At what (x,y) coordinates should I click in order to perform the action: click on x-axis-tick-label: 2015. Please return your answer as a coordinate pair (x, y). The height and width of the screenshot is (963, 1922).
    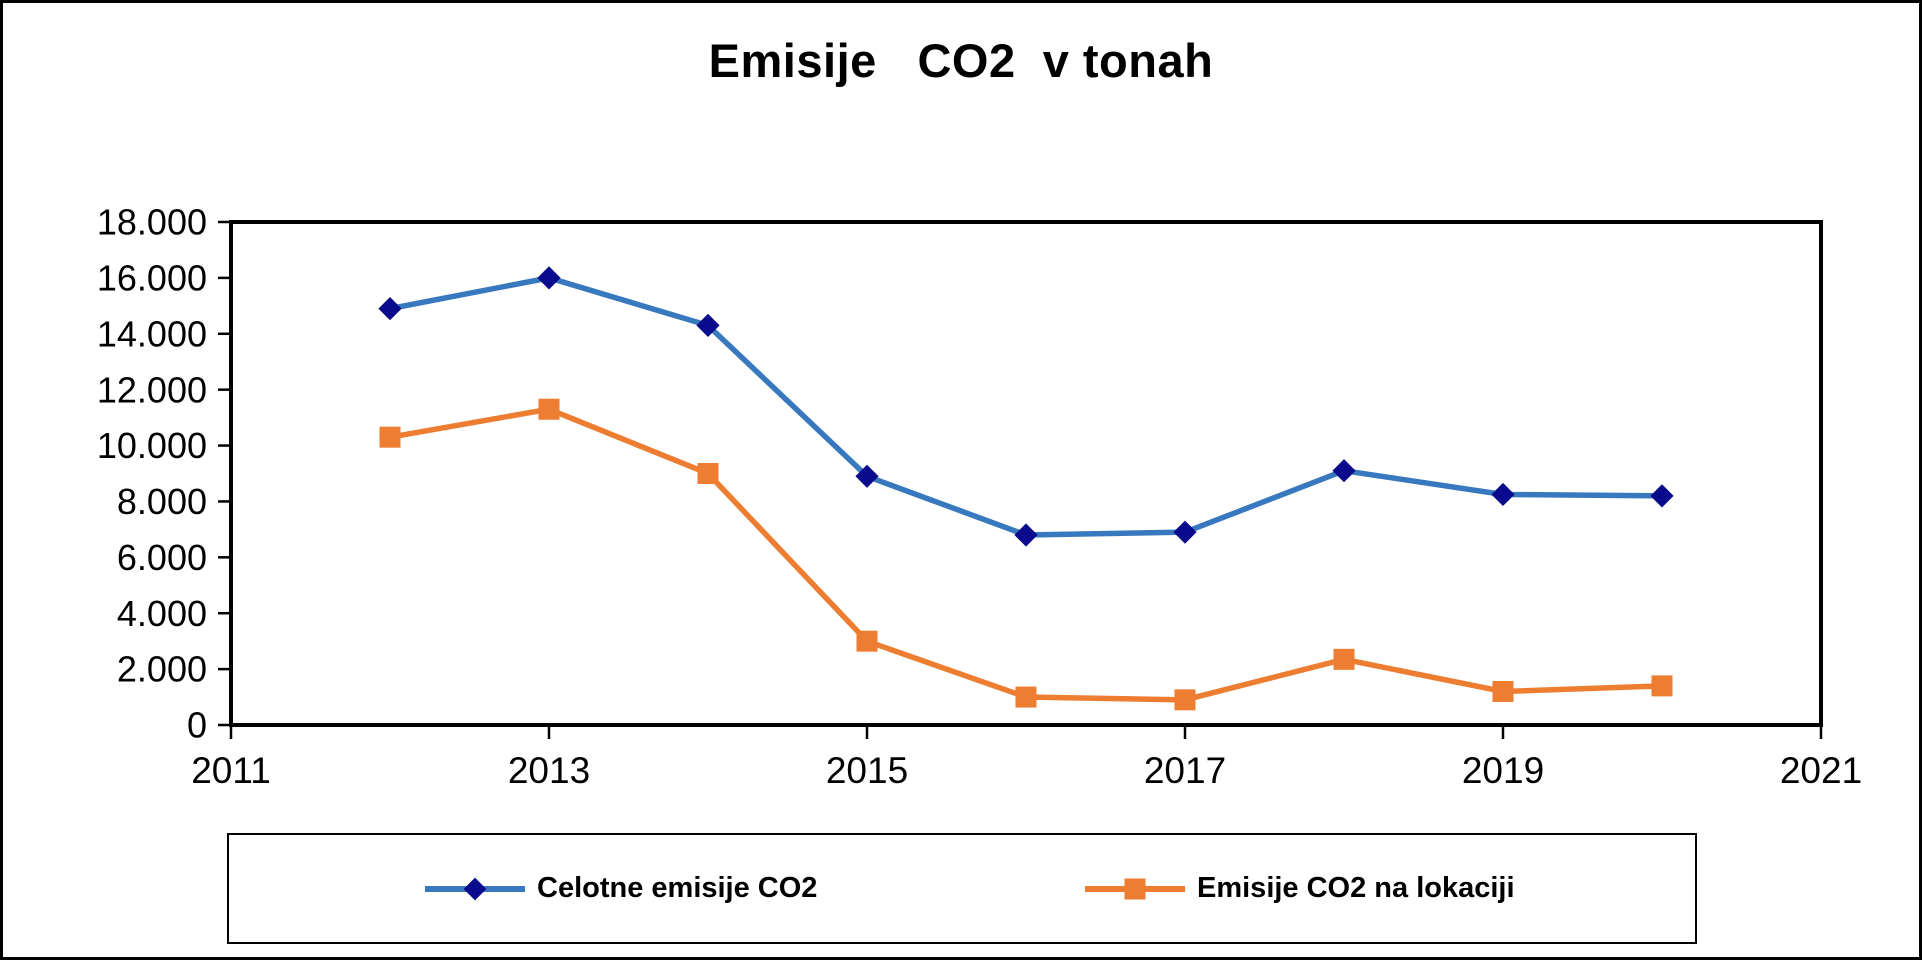
    Looking at the image, I should click on (867, 770).